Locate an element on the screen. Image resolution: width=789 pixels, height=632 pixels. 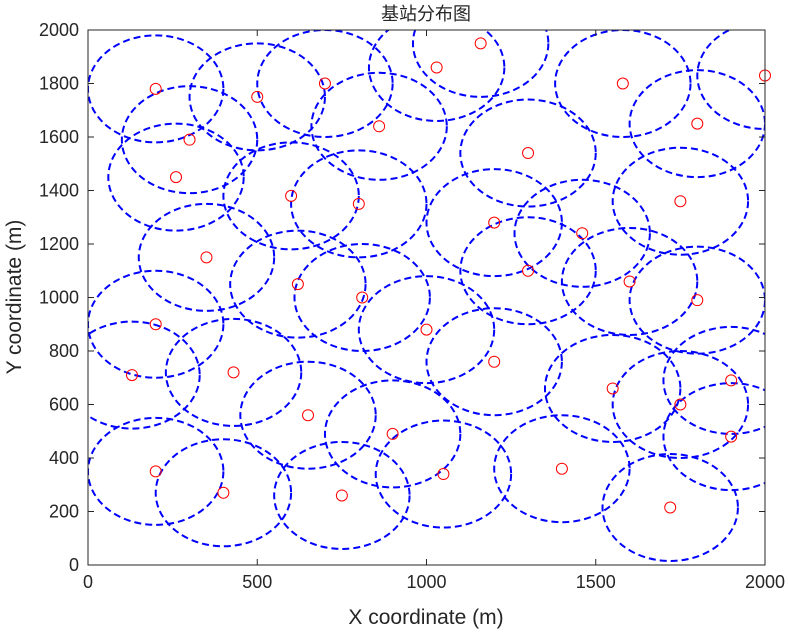
y-tick-label: 1600 is located at coordinates (59, 137).